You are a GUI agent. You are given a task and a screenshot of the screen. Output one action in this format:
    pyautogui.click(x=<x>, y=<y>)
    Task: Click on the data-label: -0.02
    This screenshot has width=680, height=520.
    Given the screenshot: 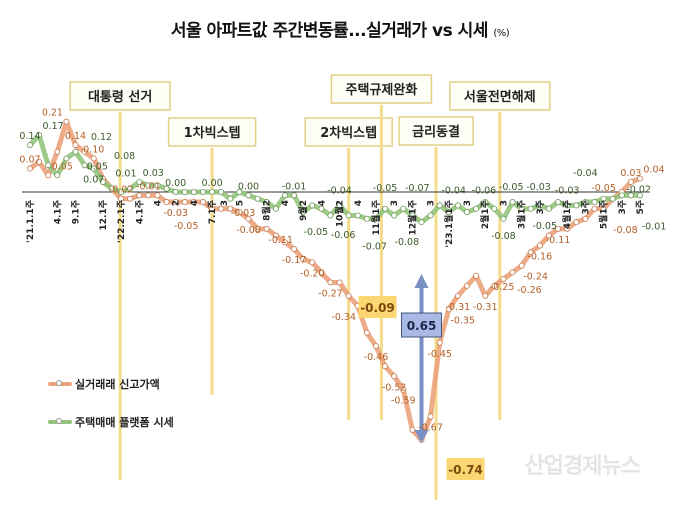 What is the action you would take?
    pyautogui.click(x=121, y=190)
    